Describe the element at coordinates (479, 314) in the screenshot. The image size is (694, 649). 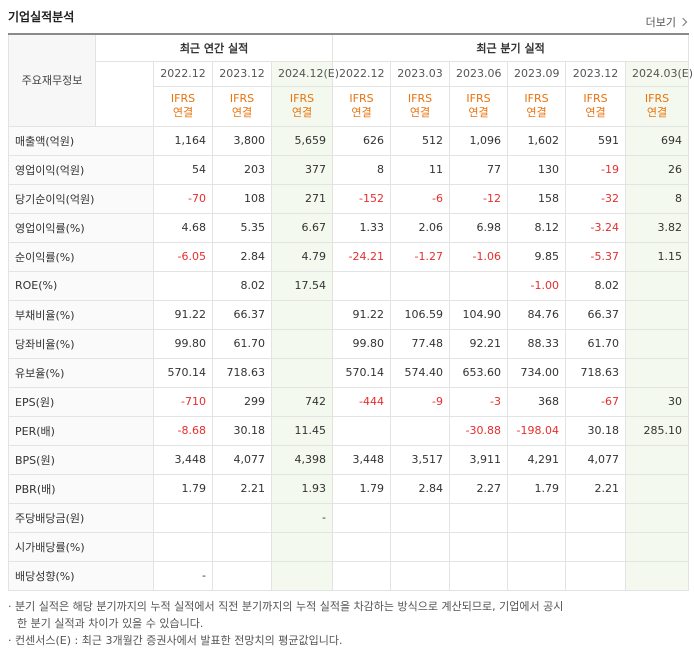
I see `value-cell: 104.90` at that location.